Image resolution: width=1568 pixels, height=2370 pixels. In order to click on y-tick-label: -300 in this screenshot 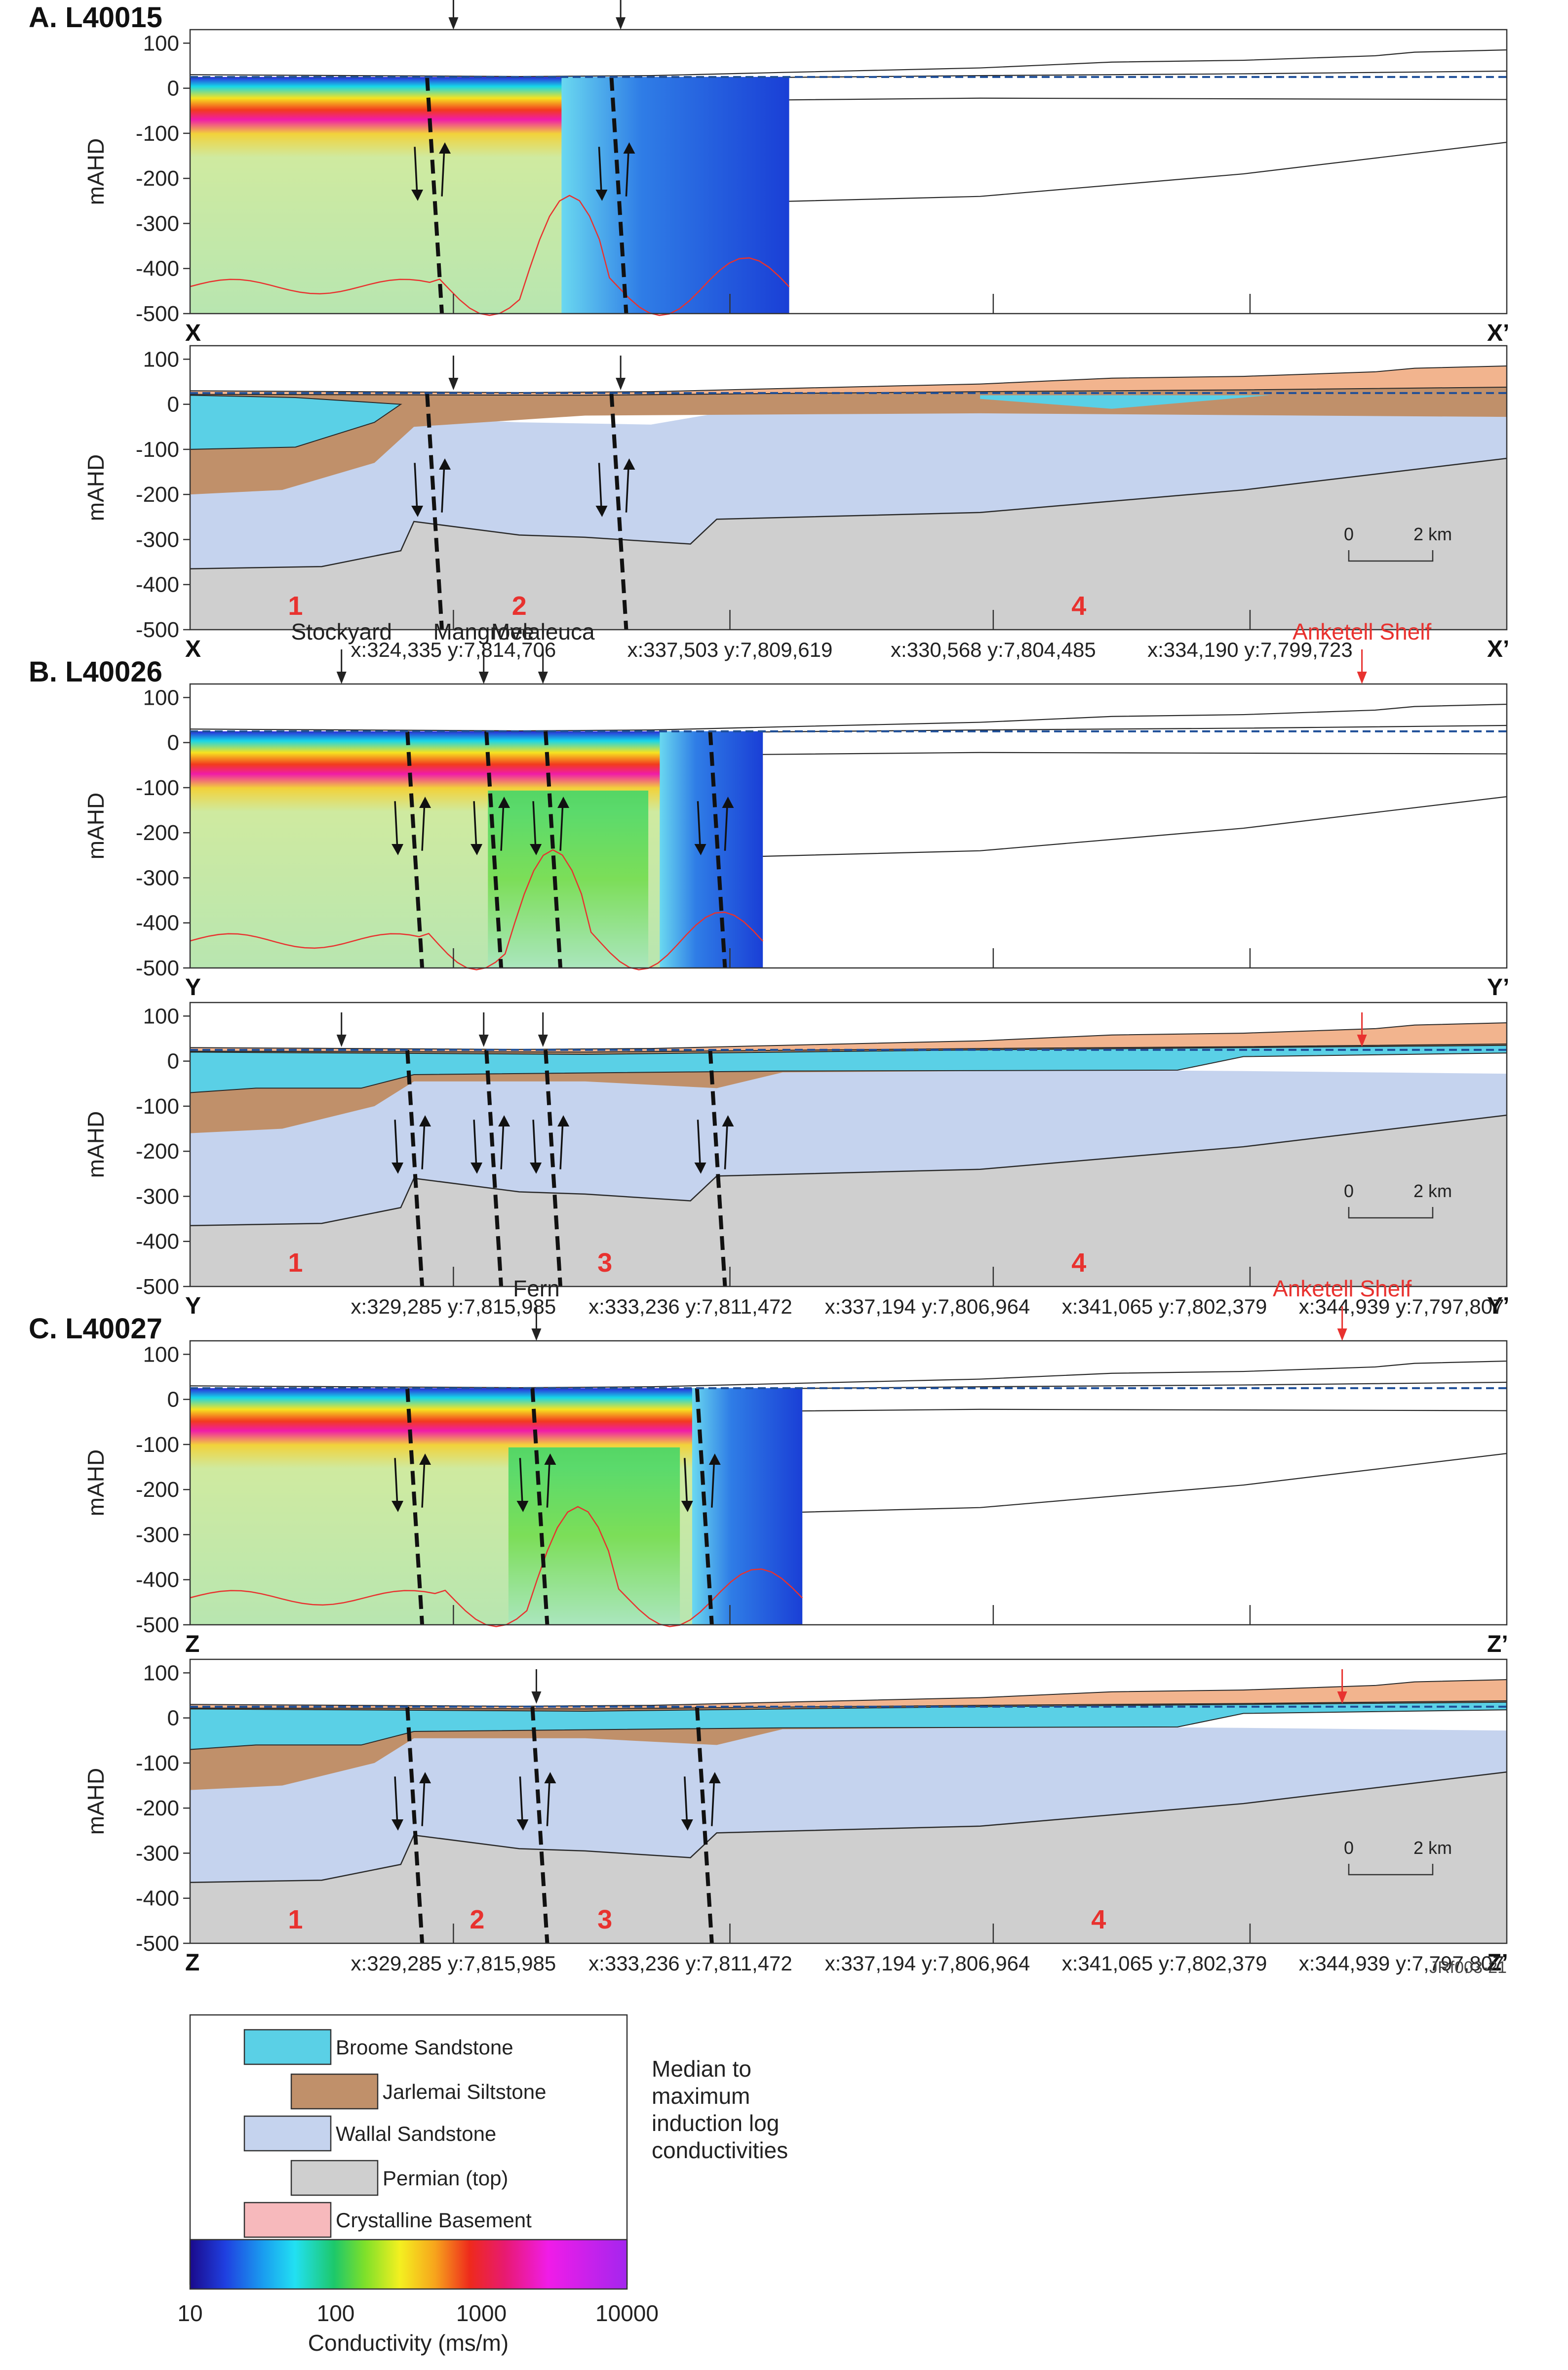, I will do `click(157, 1196)`.